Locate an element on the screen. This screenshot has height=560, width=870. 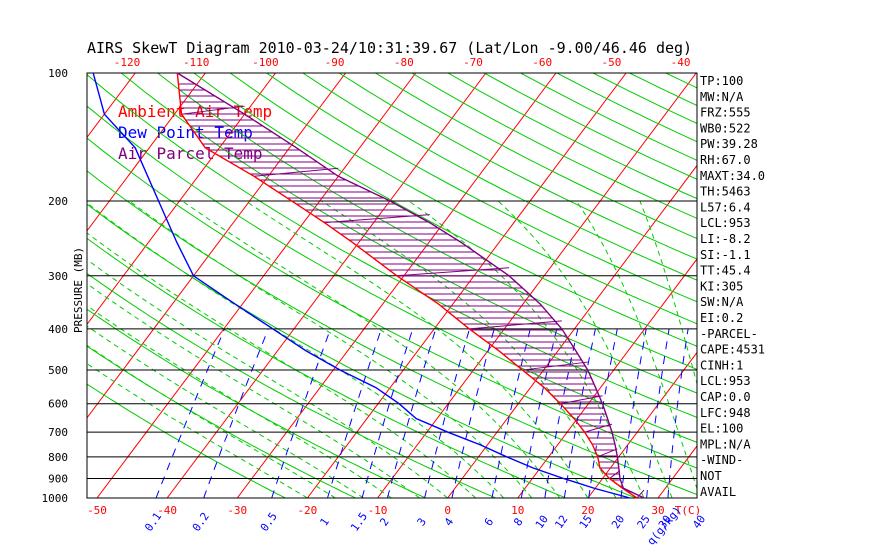
index-value: RH:67.0 is located at coordinates (725, 160).